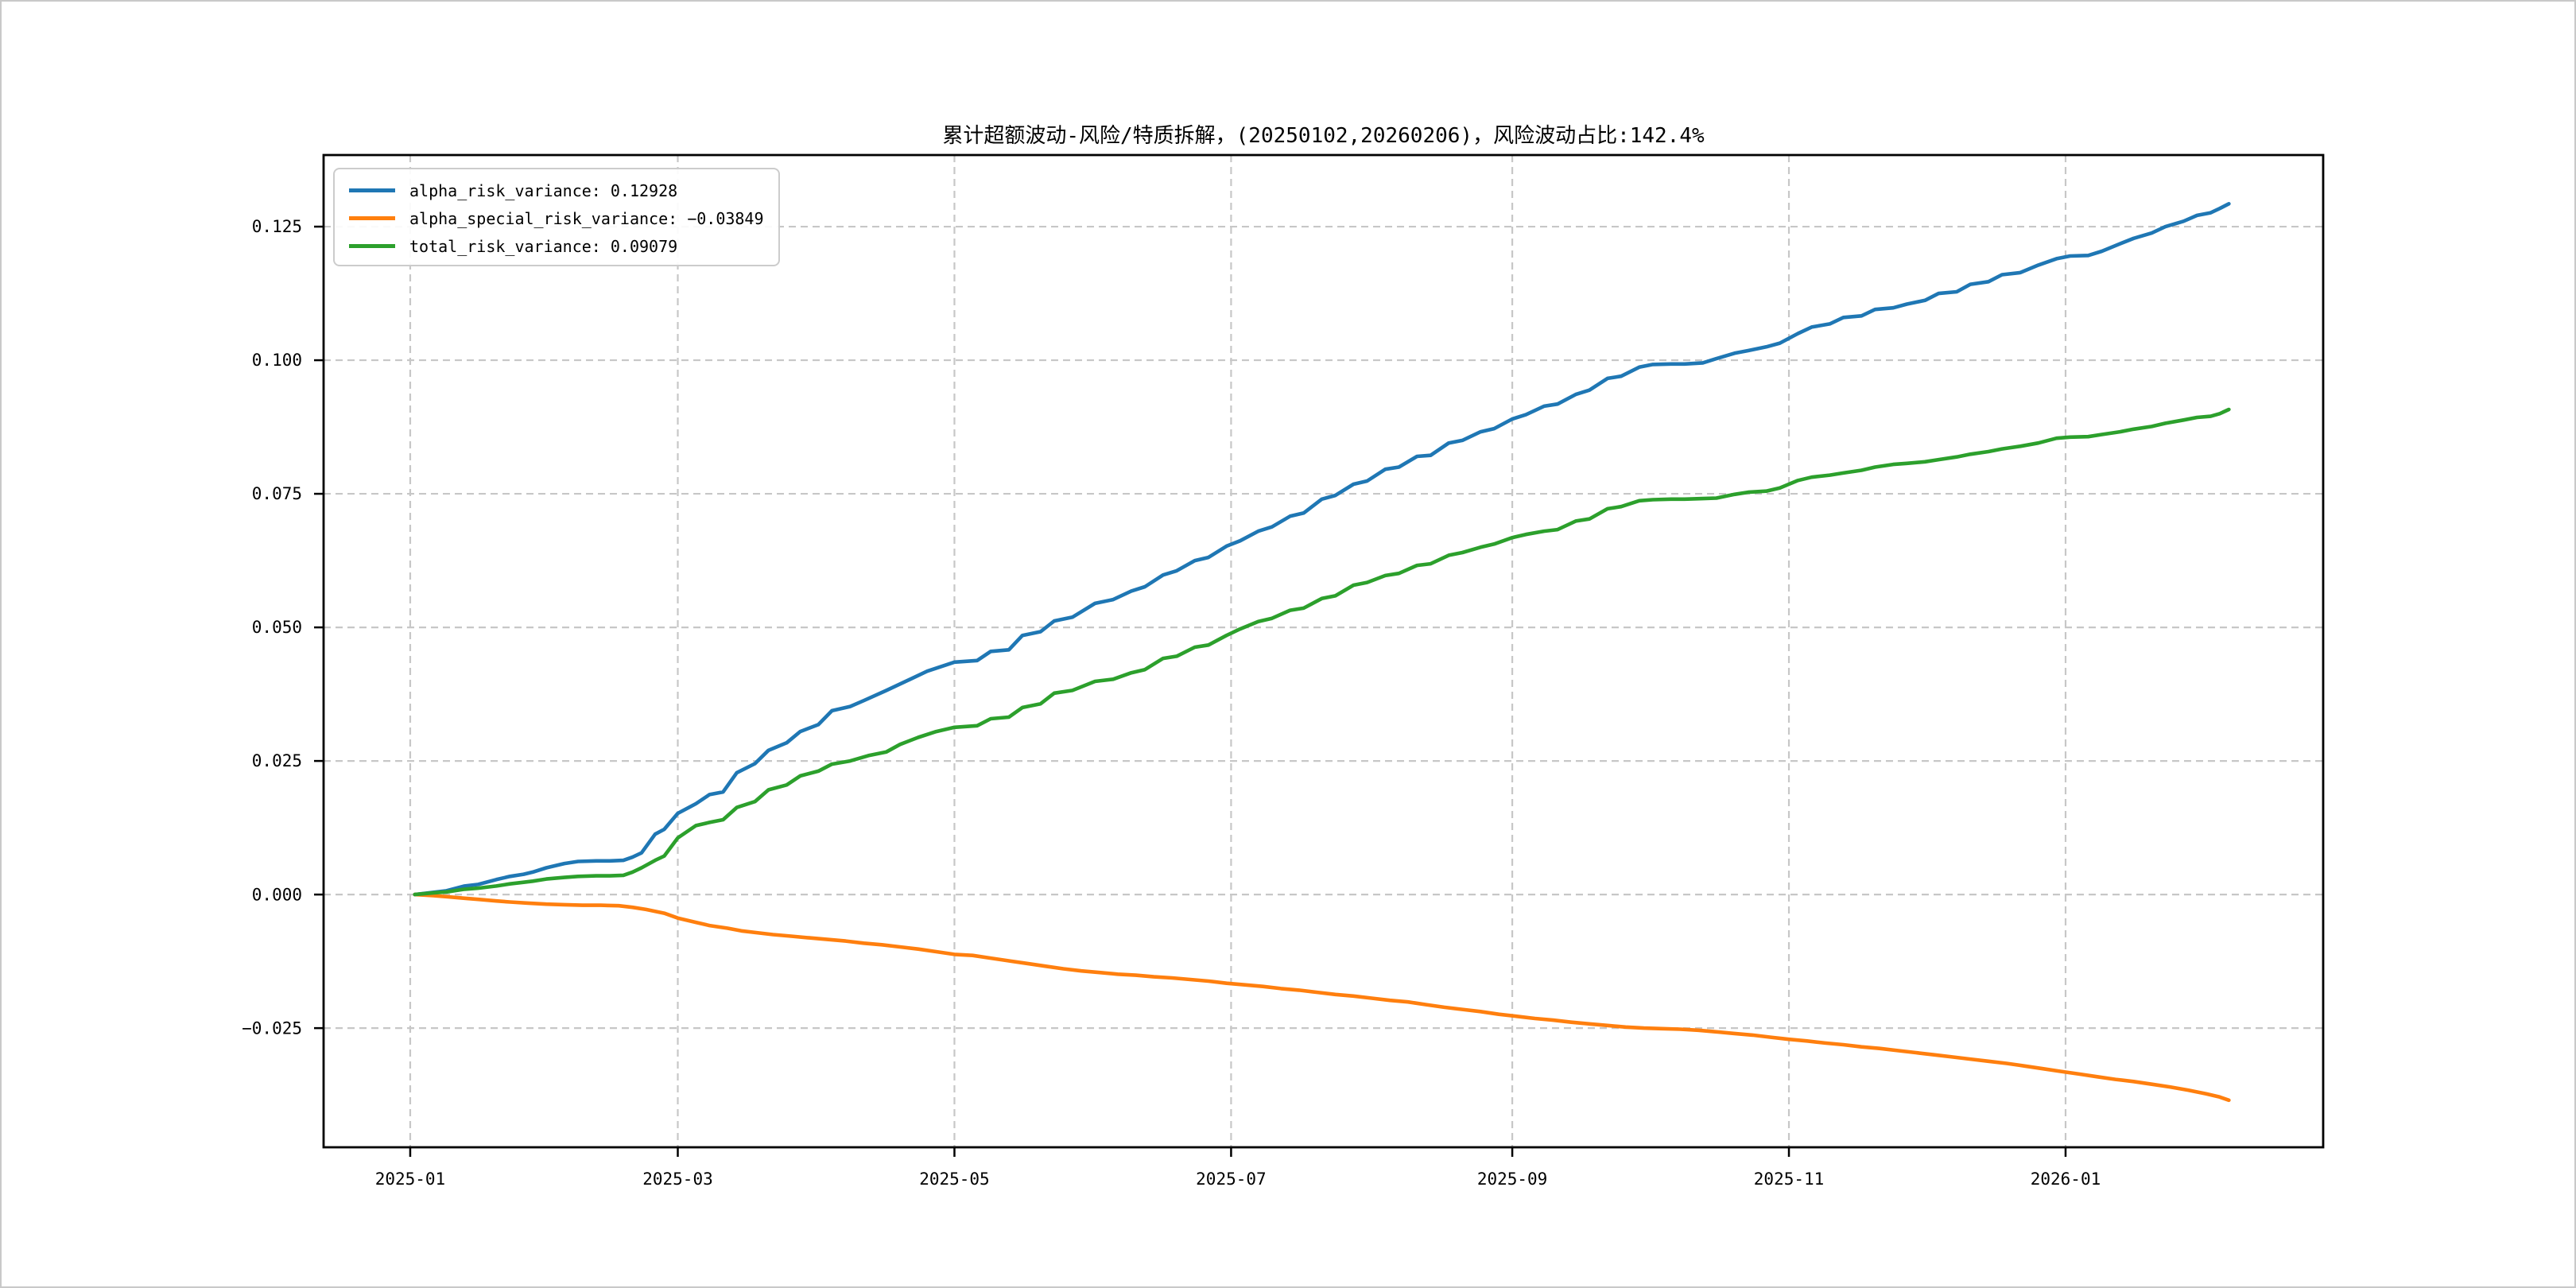  What do you see at coordinates (277, 361) in the screenshot?
I see `y-tick-label: 0.100` at bounding box center [277, 361].